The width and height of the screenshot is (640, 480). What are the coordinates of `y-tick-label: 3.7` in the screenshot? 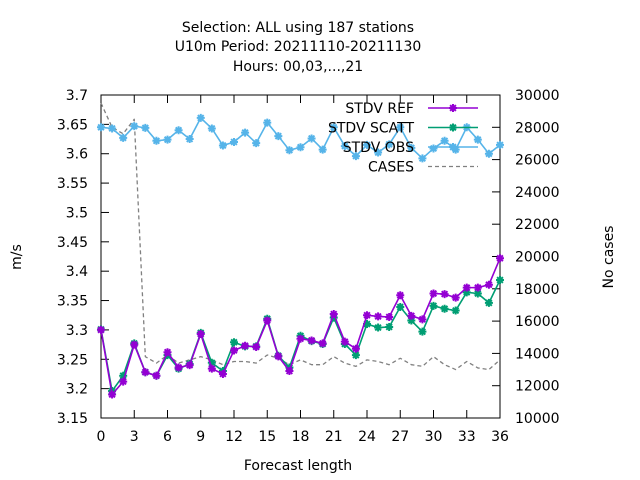 It's located at (77, 96).